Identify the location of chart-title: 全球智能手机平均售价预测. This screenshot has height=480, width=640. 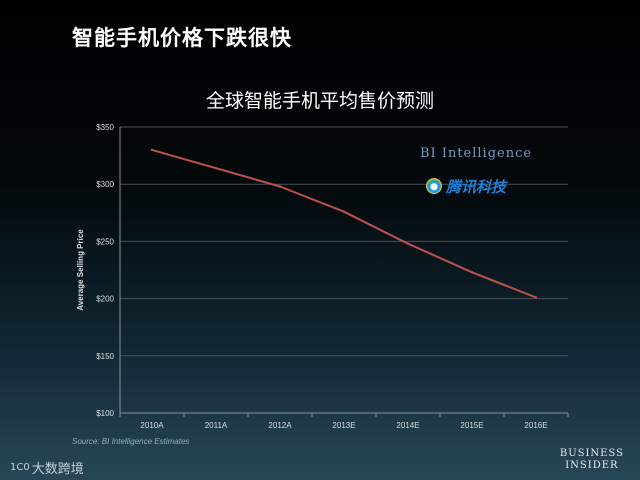
(319, 101).